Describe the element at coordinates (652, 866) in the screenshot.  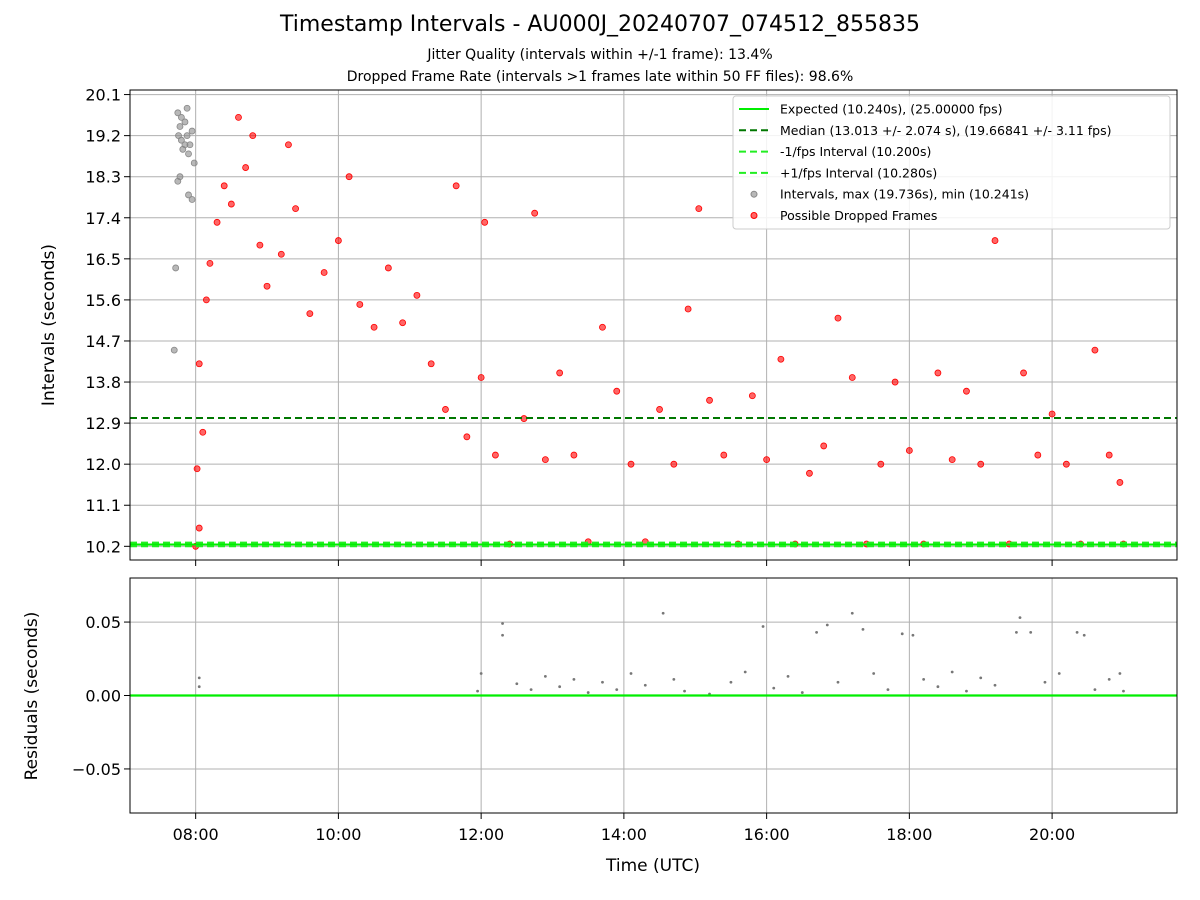
I see `x-axis-label: Time (UTC)` at that location.